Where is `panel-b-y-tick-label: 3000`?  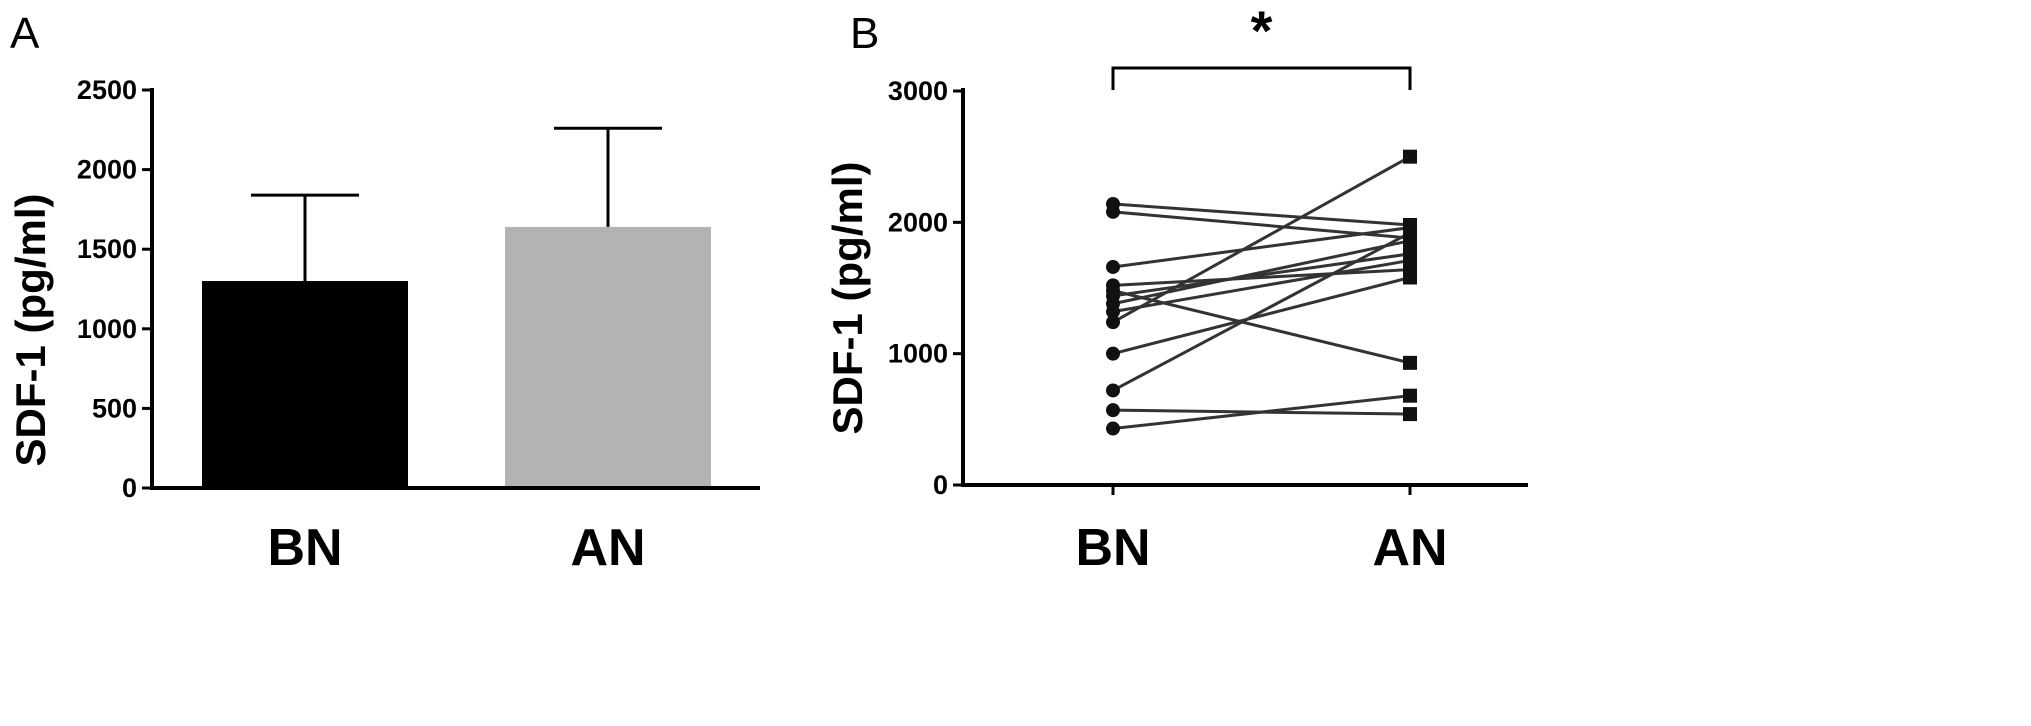 panel-b-y-tick-label: 3000 is located at coordinates (918, 91).